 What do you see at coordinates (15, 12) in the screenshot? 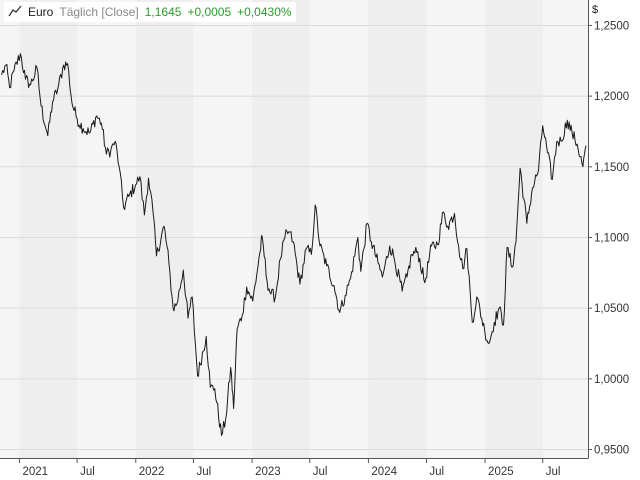
I see `line-chart-icon` at bounding box center [15, 12].